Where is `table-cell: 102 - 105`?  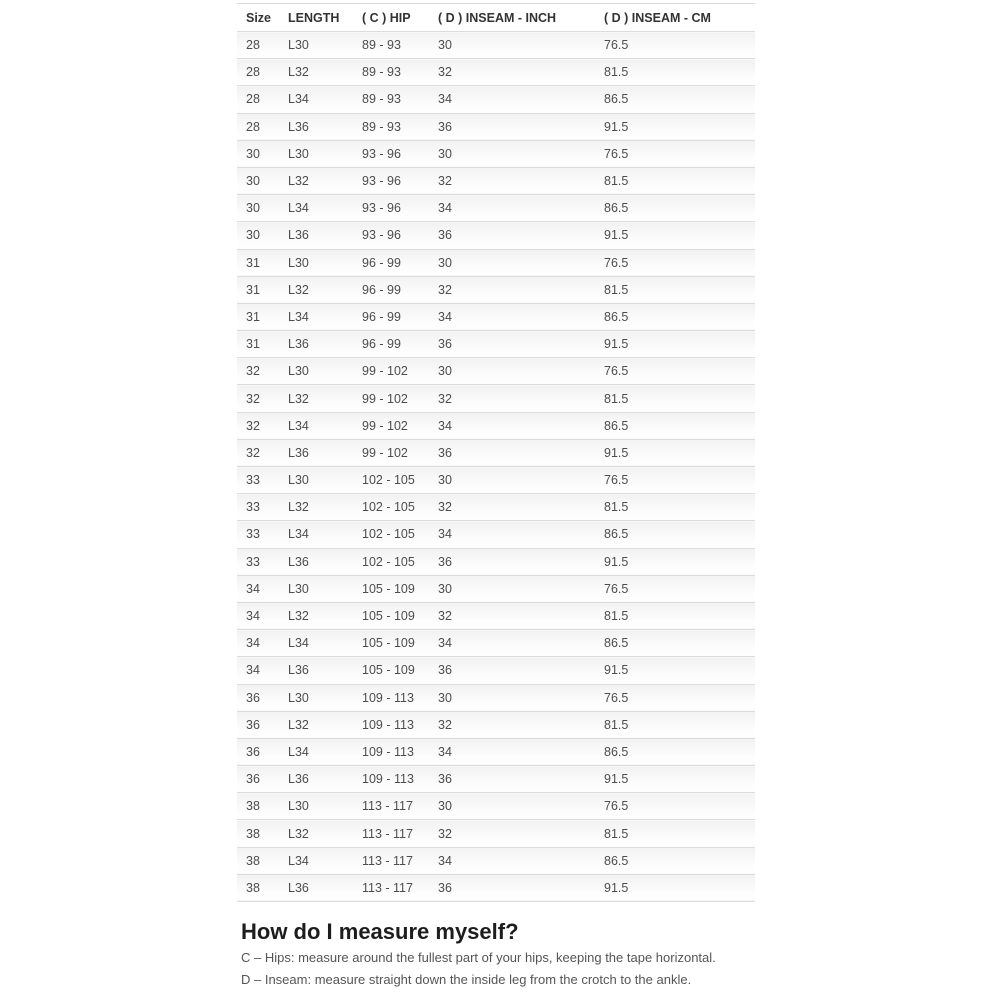 table-cell: 102 - 105 is located at coordinates (391, 562).